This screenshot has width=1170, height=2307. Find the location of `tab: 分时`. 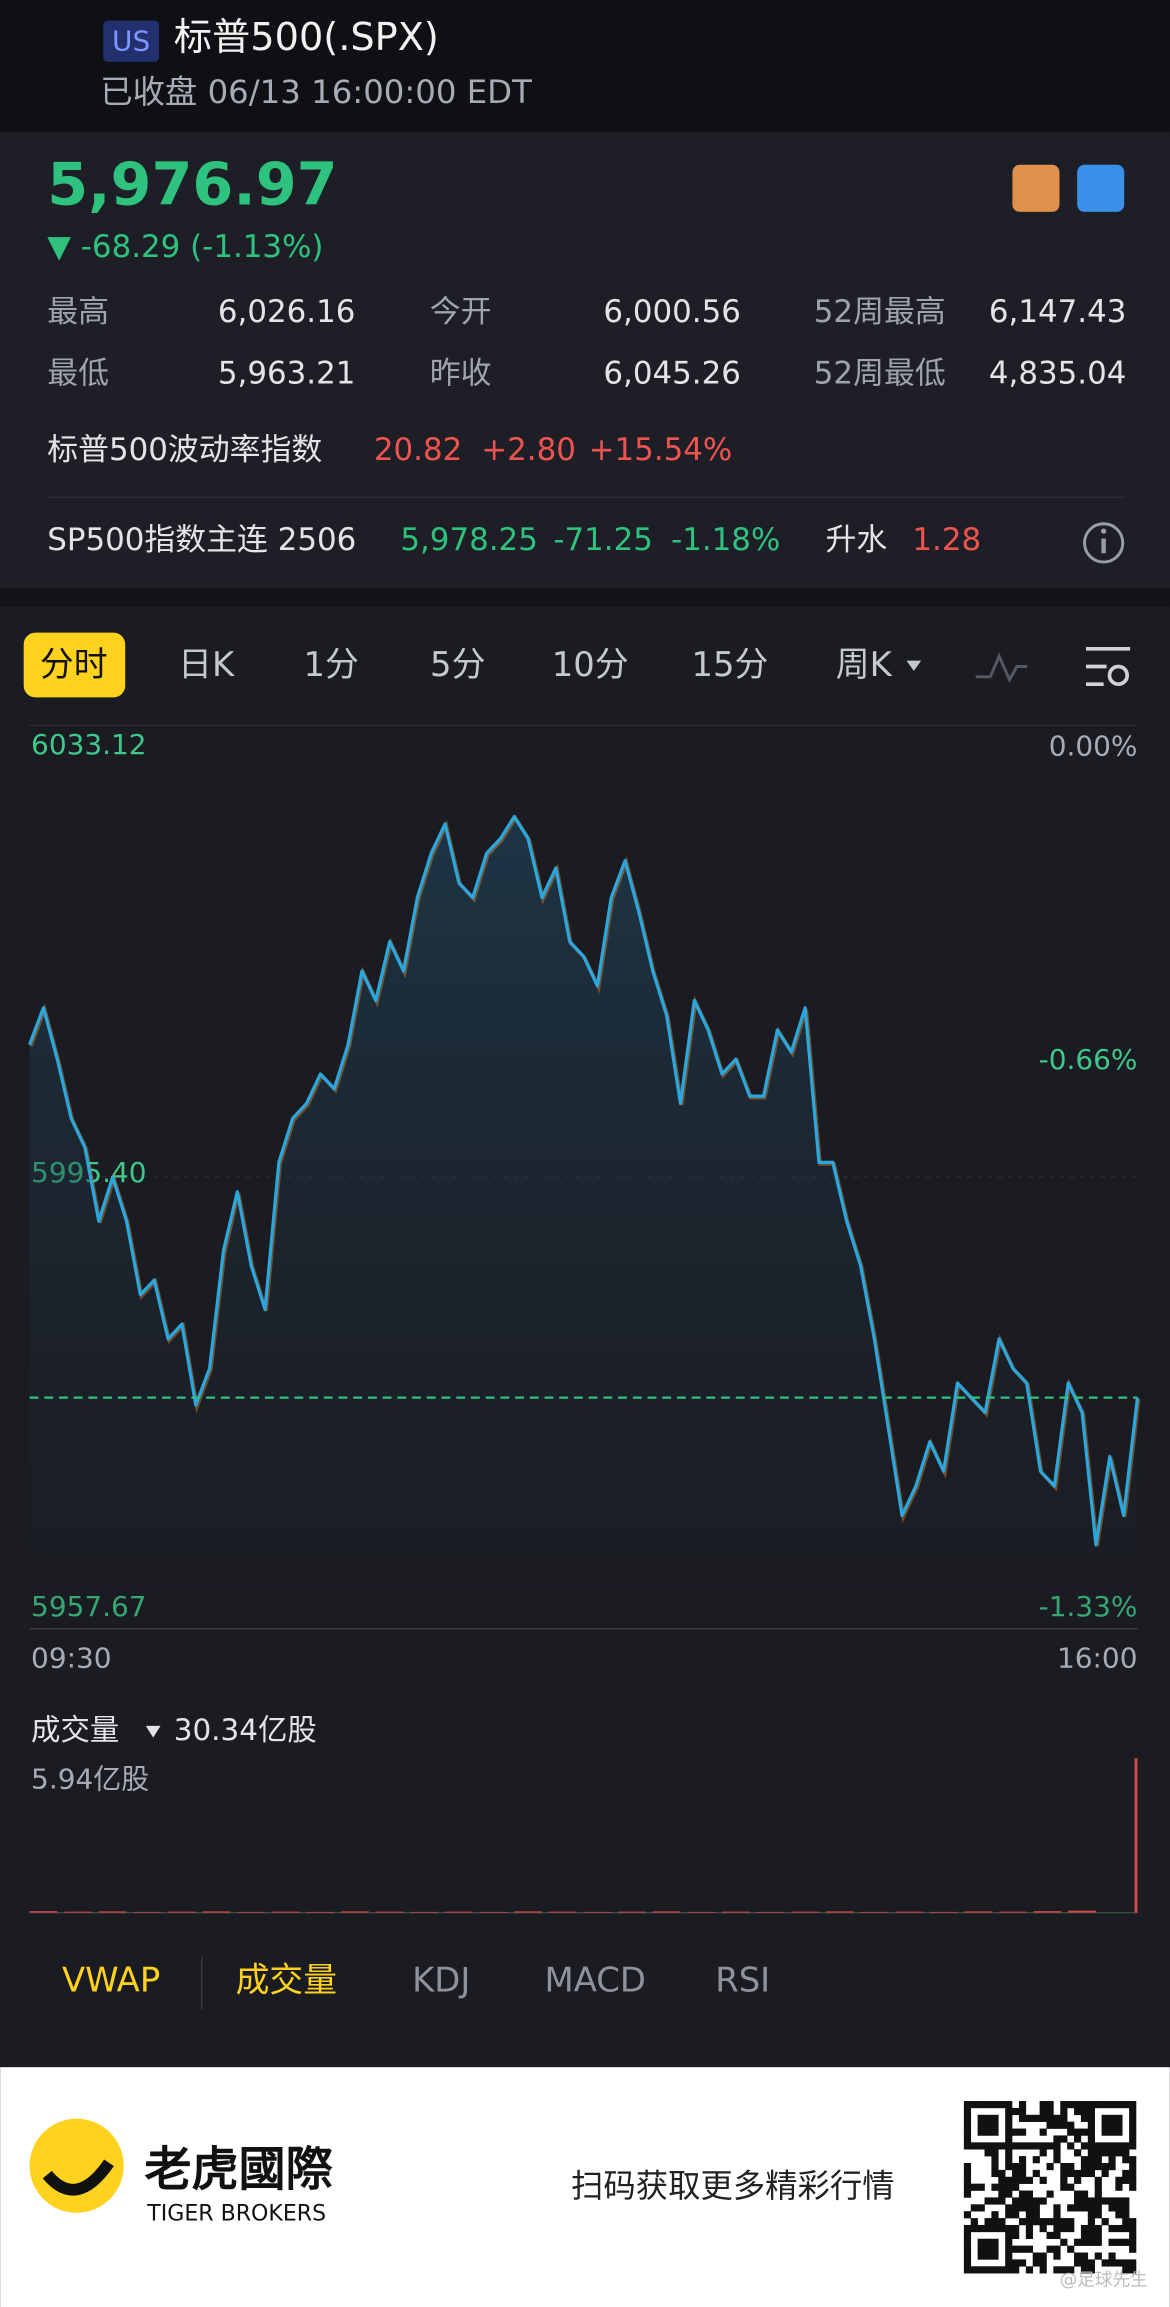

tab: 分时 is located at coordinates (74, 664).